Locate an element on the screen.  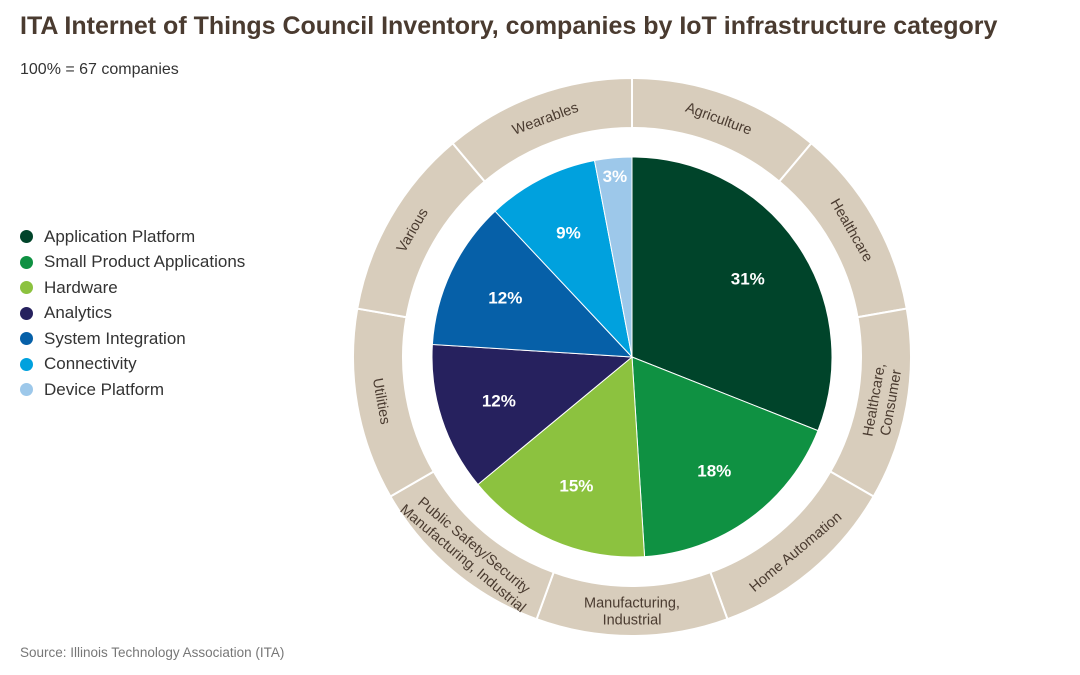
ring-label-line: Industrial is located at coordinates (632, 621).